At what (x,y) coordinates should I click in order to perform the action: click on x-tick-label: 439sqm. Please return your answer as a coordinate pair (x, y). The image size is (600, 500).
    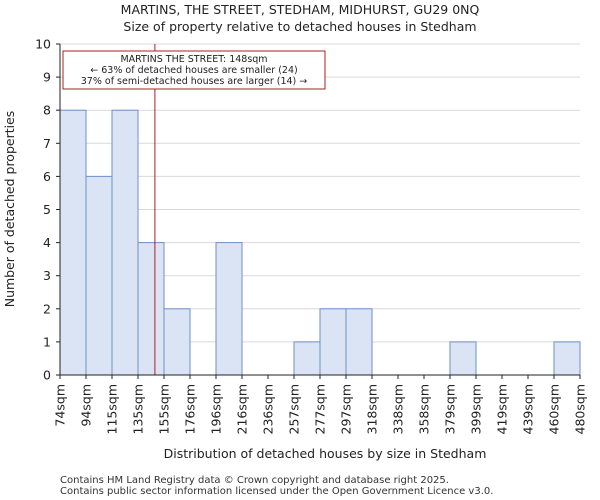
    Looking at the image, I should click on (528, 409).